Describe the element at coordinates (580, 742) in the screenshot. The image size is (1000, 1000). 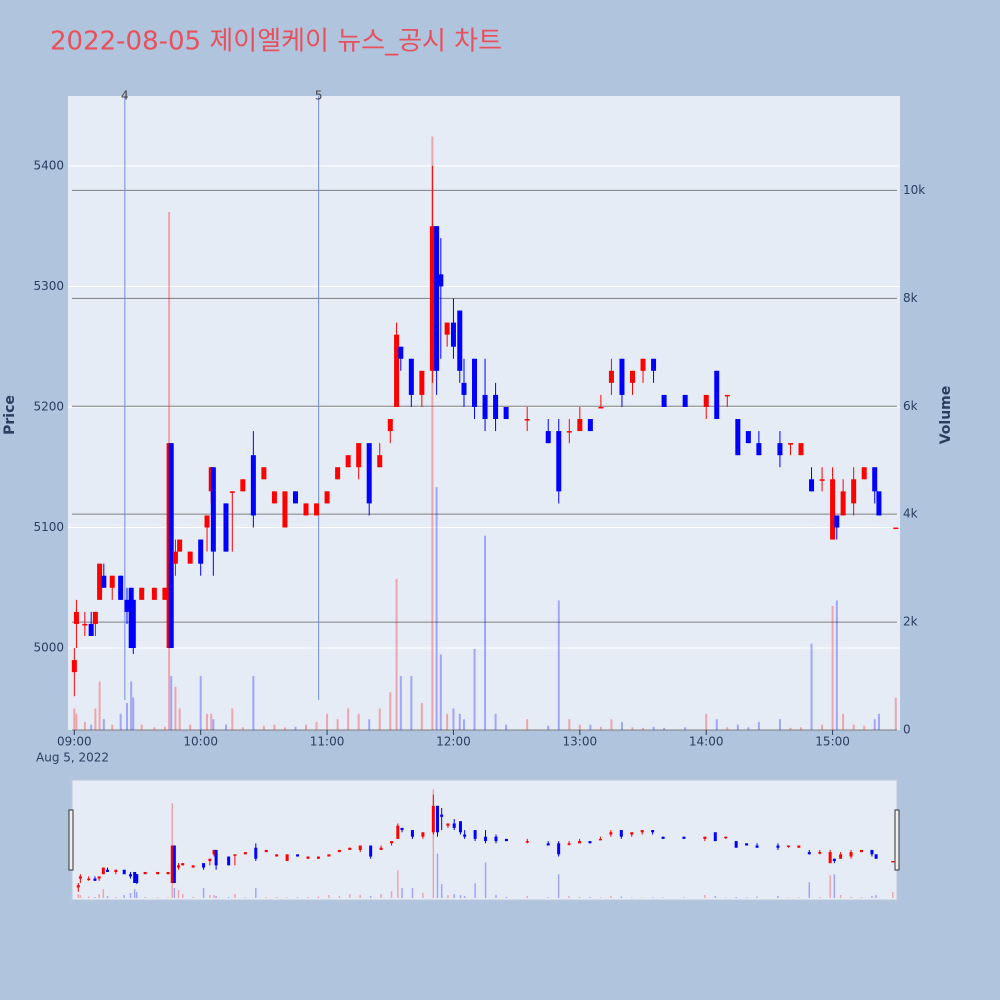
I see `x-tick-label: 13:00` at that location.